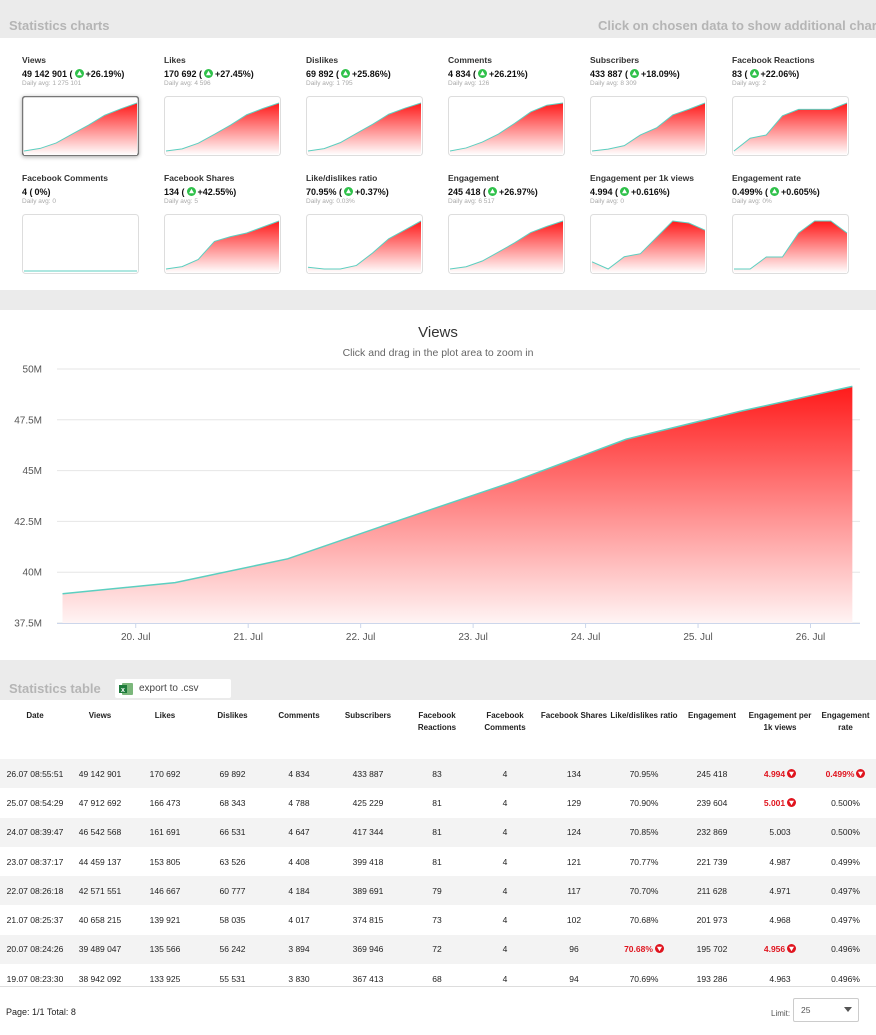 The width and height of the screenshot is (876, 1035). Describe the element at coordinates (438, 1010) in the screenshot. I see `footer: Page: 1/1 Total: 8 Limit: 25` at that location.